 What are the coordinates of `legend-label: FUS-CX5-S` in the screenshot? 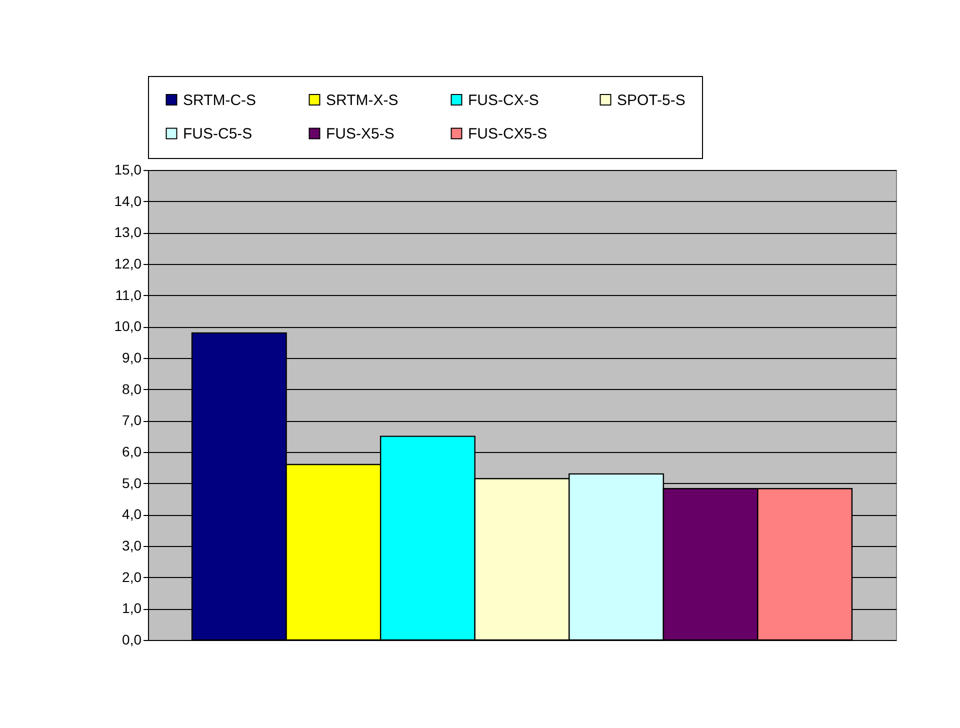 It's located at (508, 134).